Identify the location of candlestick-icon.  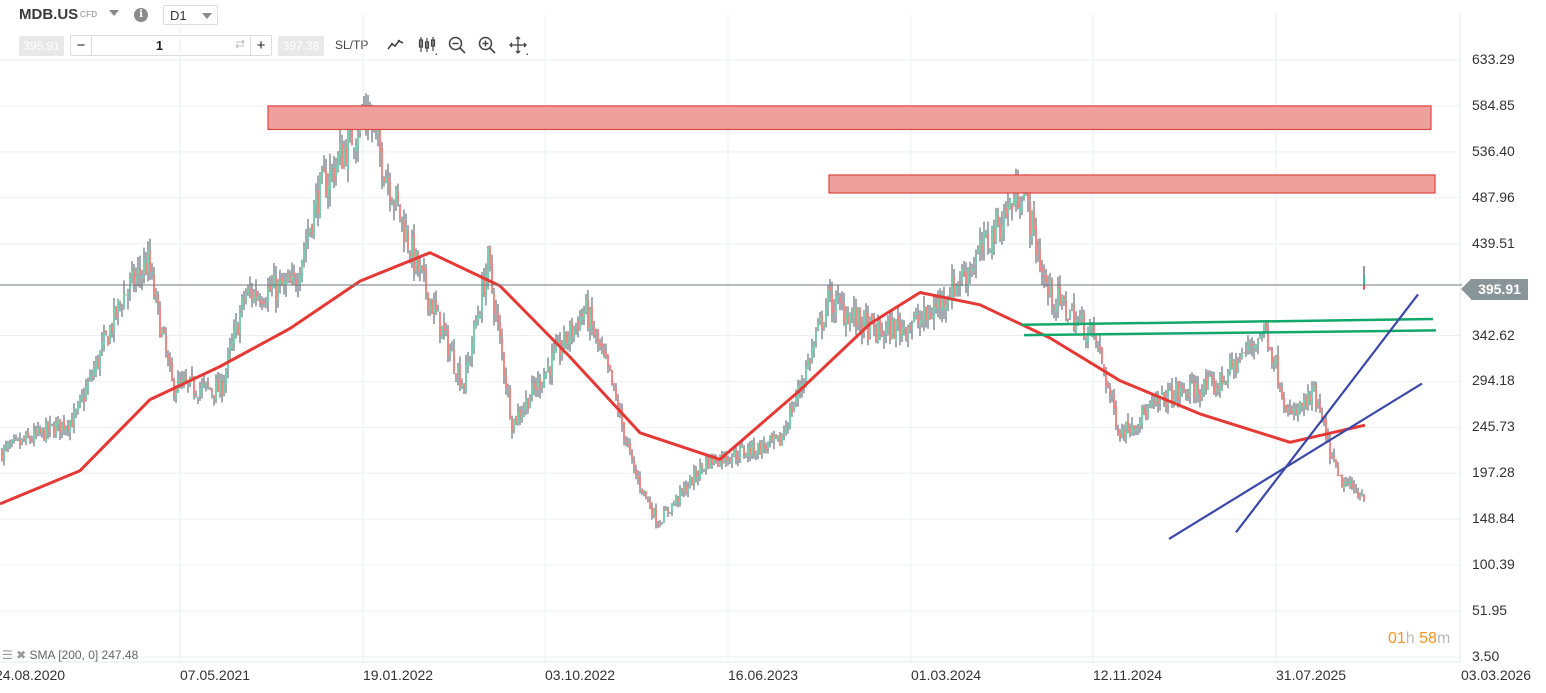
(427, 45).